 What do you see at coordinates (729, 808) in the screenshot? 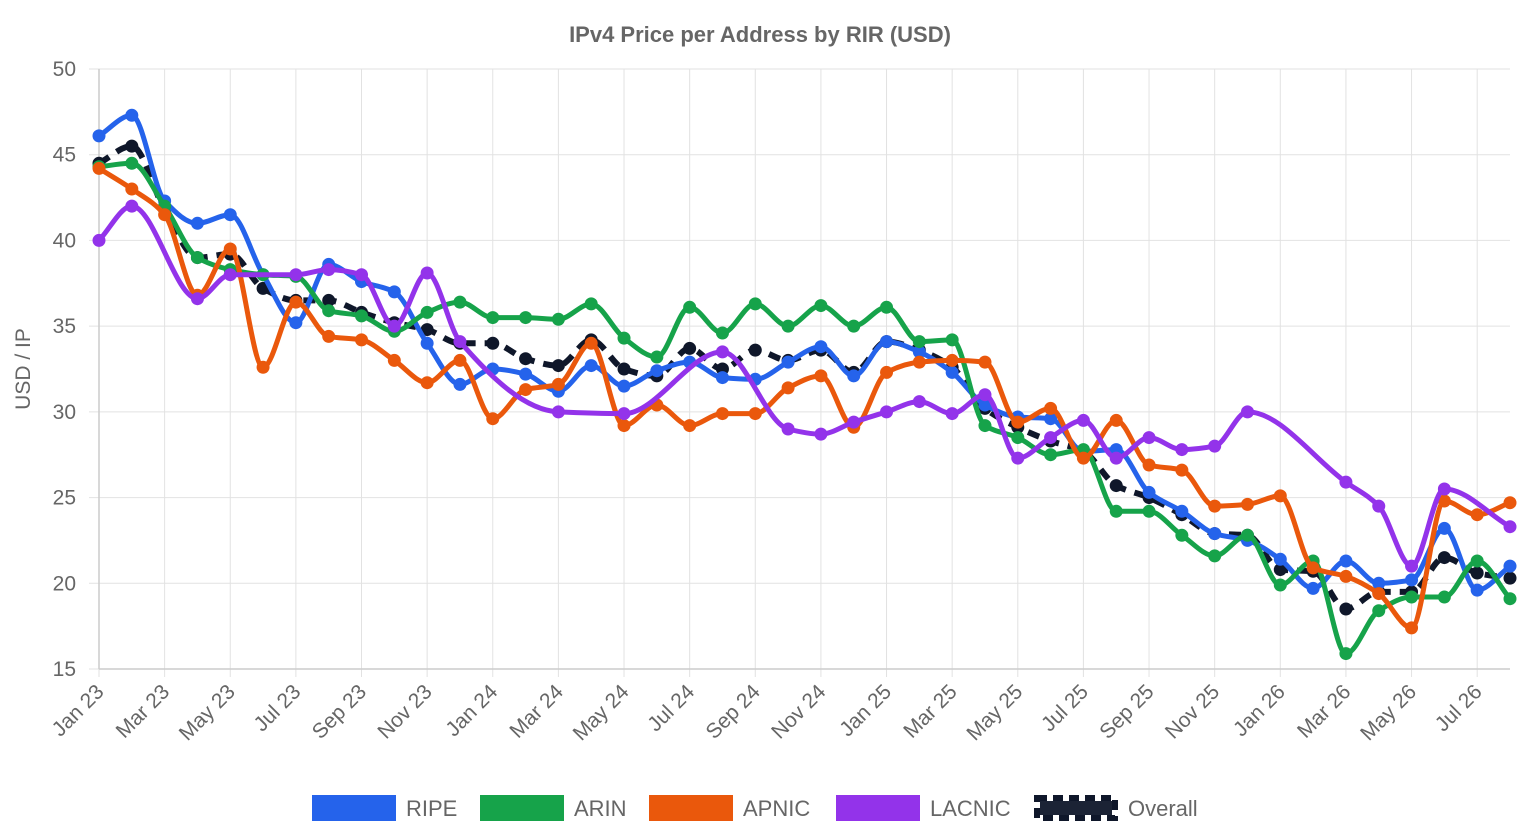
I see `legend-item-apnic: APNIC` at bounding box center [729, 808].